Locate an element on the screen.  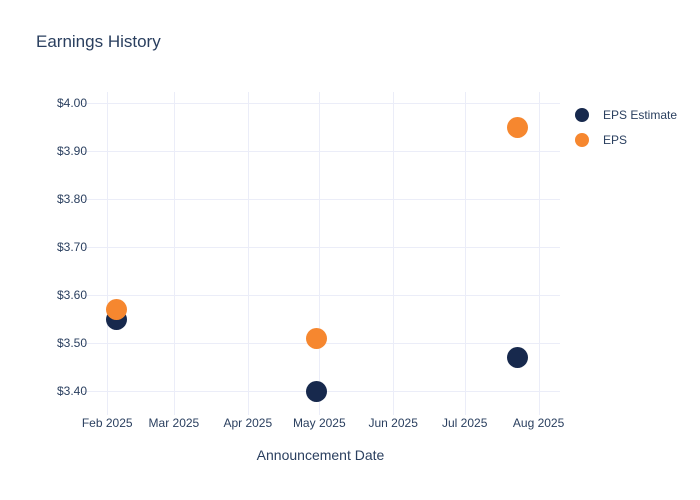
legend-item-eps-estimate: EPS Estimate is located at coordinates (626, 114).